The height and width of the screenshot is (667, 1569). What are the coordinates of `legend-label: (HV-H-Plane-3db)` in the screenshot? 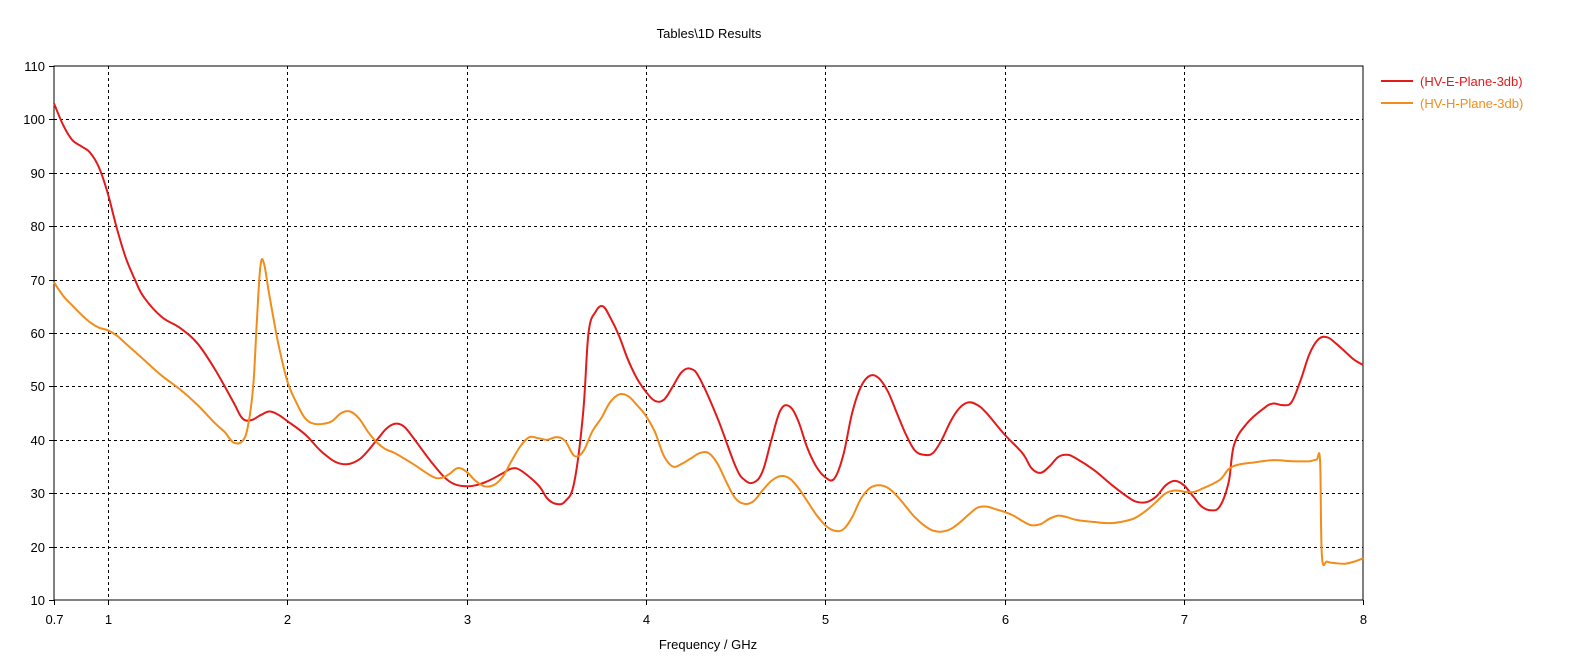 It's located at (1471, 103).